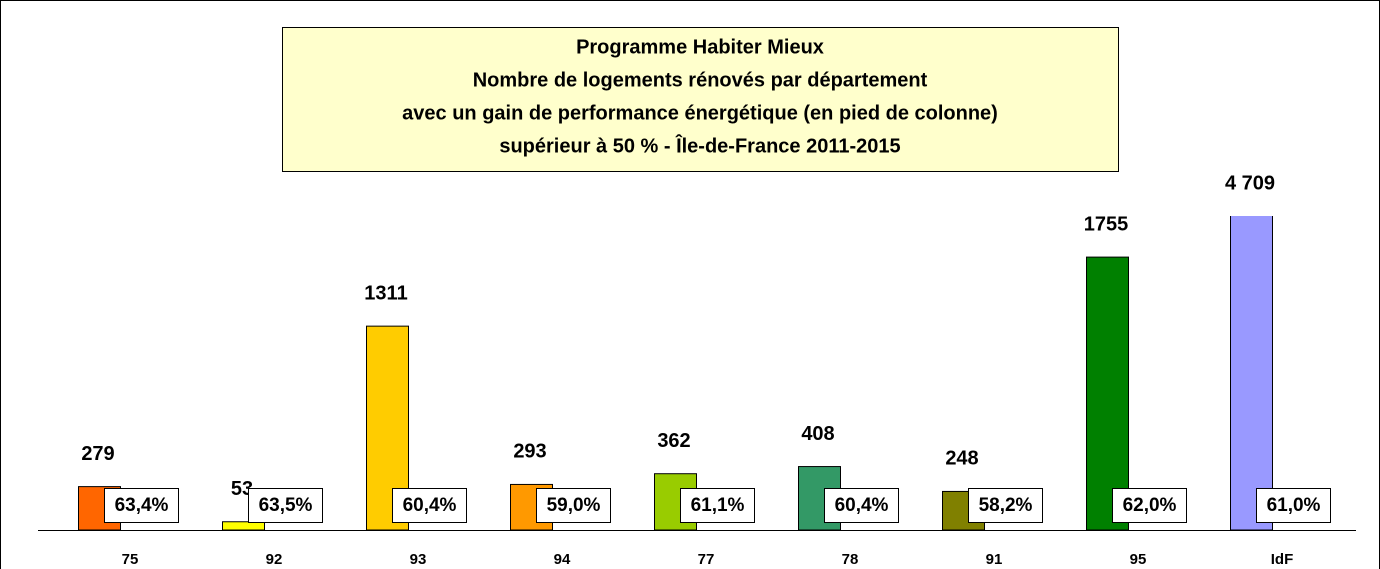  Describe the element at coordinates (1138, 559) in the screenshot. I see `x-tick-label: 95` at that location.